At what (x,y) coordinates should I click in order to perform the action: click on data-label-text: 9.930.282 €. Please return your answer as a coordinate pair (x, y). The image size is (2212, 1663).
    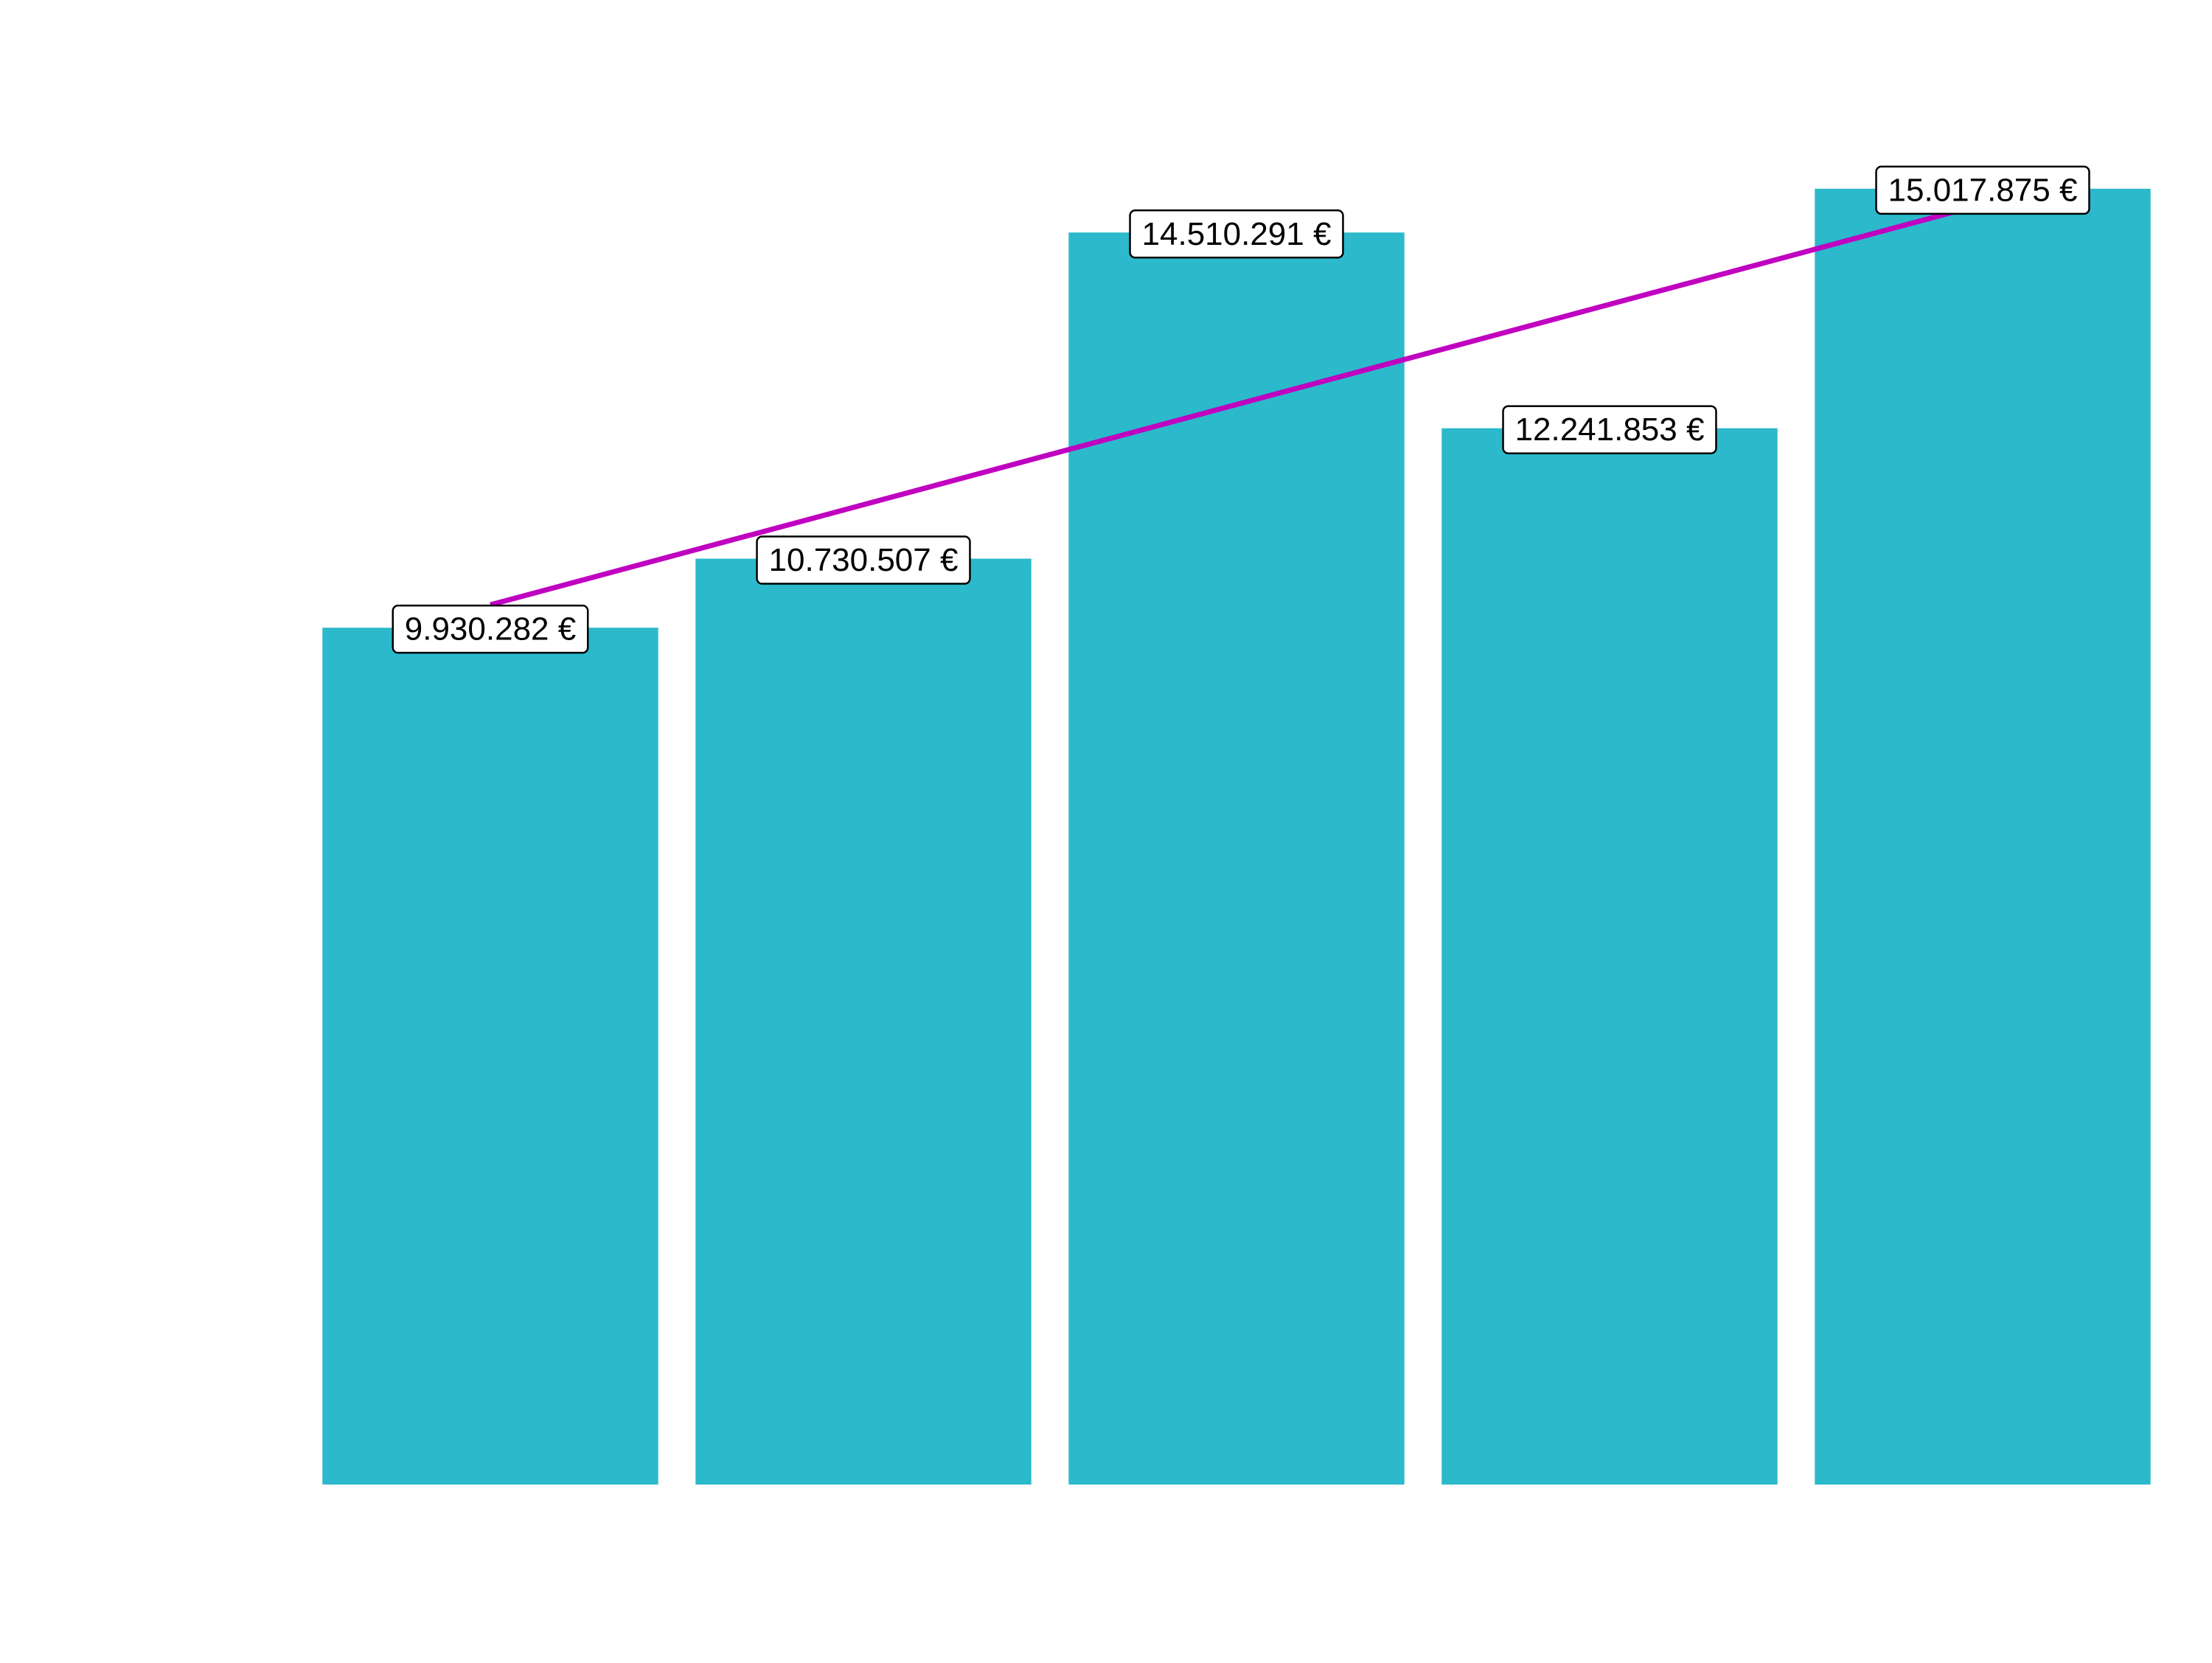
    Looking at the image, I should click on (490, 629).